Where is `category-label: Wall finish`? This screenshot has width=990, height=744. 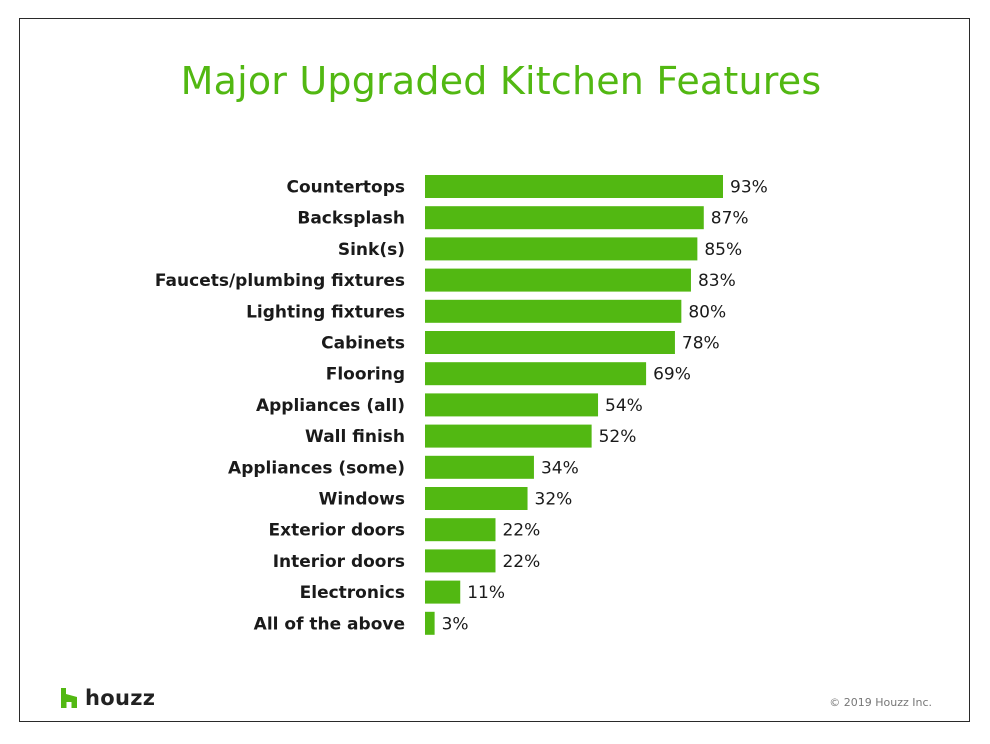
category-label: Wall finish is located at coordinates (355, 437).